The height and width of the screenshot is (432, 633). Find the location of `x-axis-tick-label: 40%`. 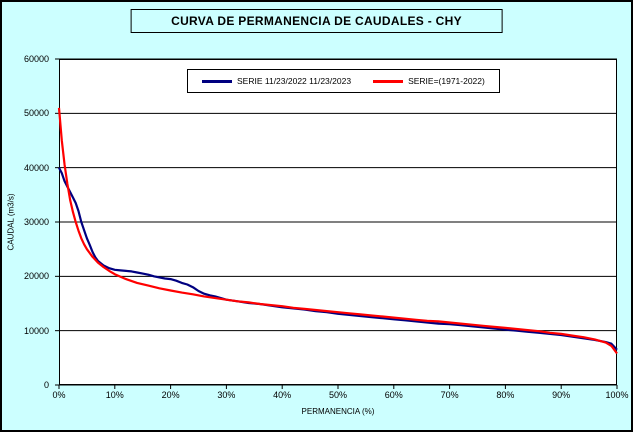

x-axis-tick-label: 40% is located at coordinates (282, 395).